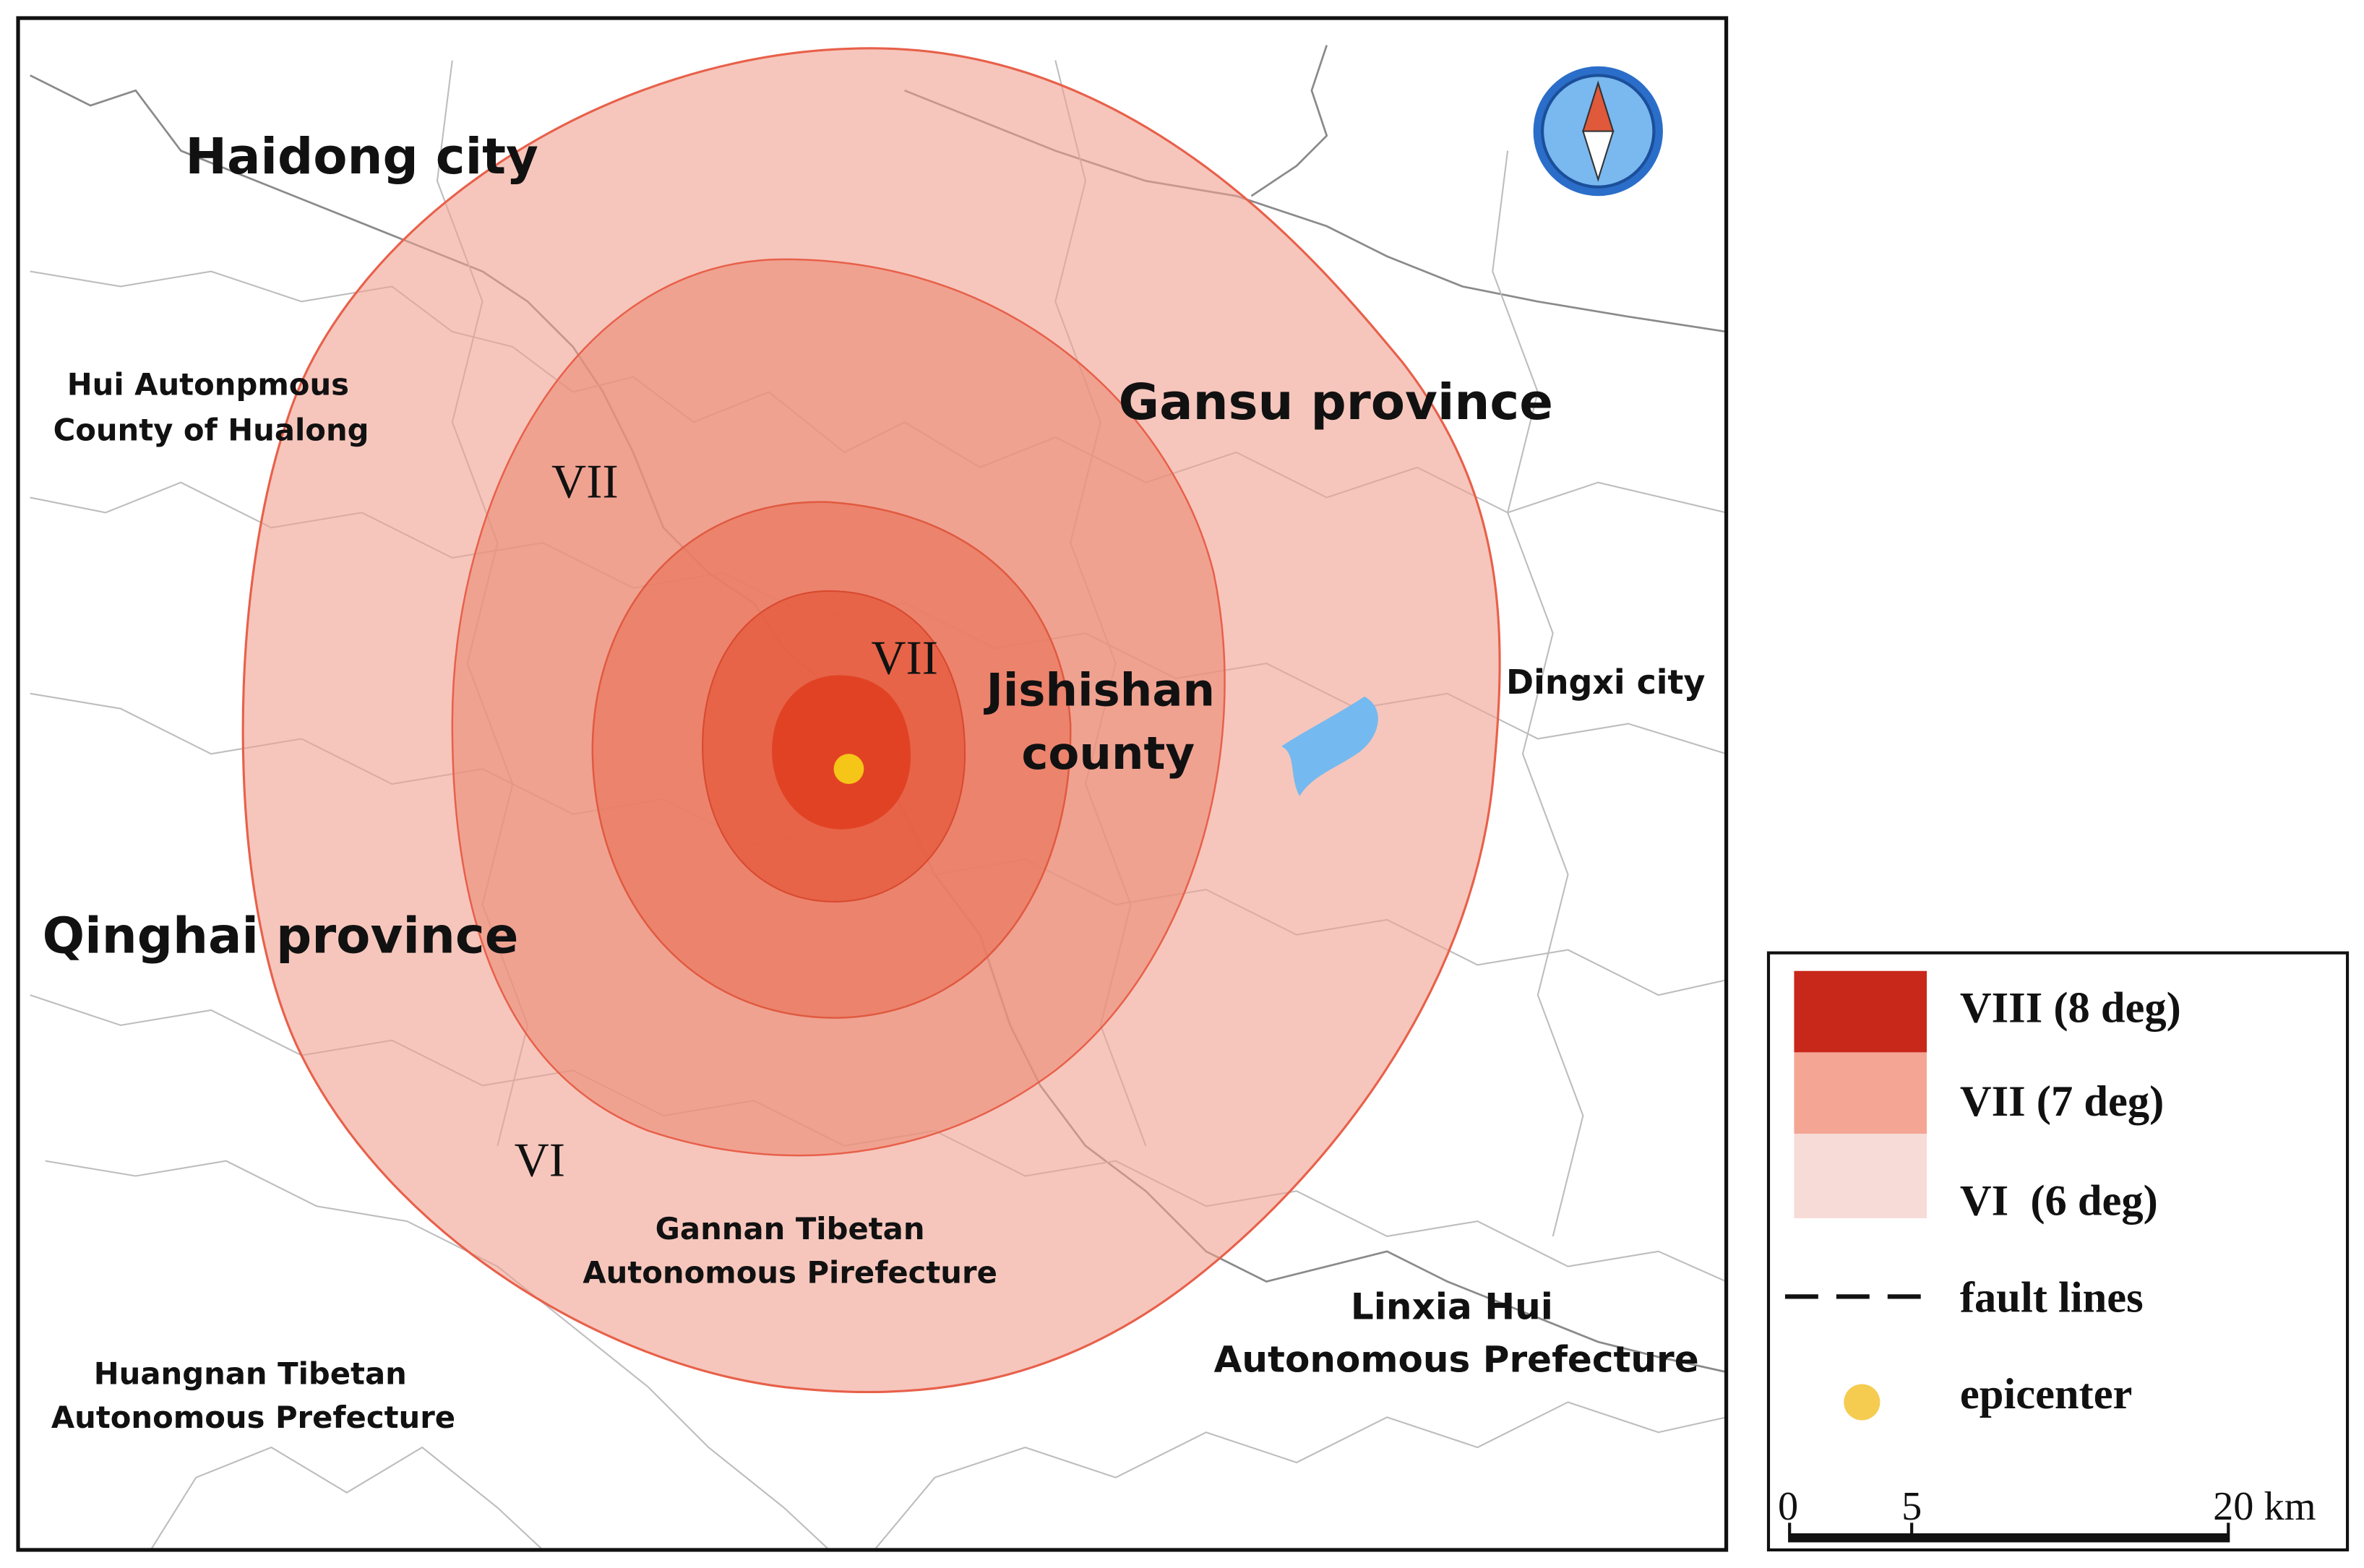  I want to click on region-label: Gannan Tibetan Autonomous Pirefecture, so click(790, 1251).